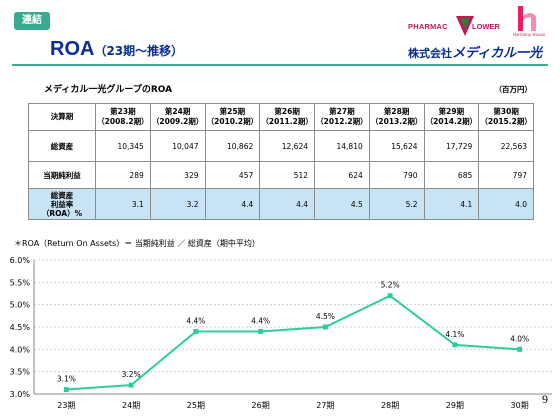  Describe the element at coordinates (396, 121) in the screenshot. I see `period-range: （2013.2期）` at that location.